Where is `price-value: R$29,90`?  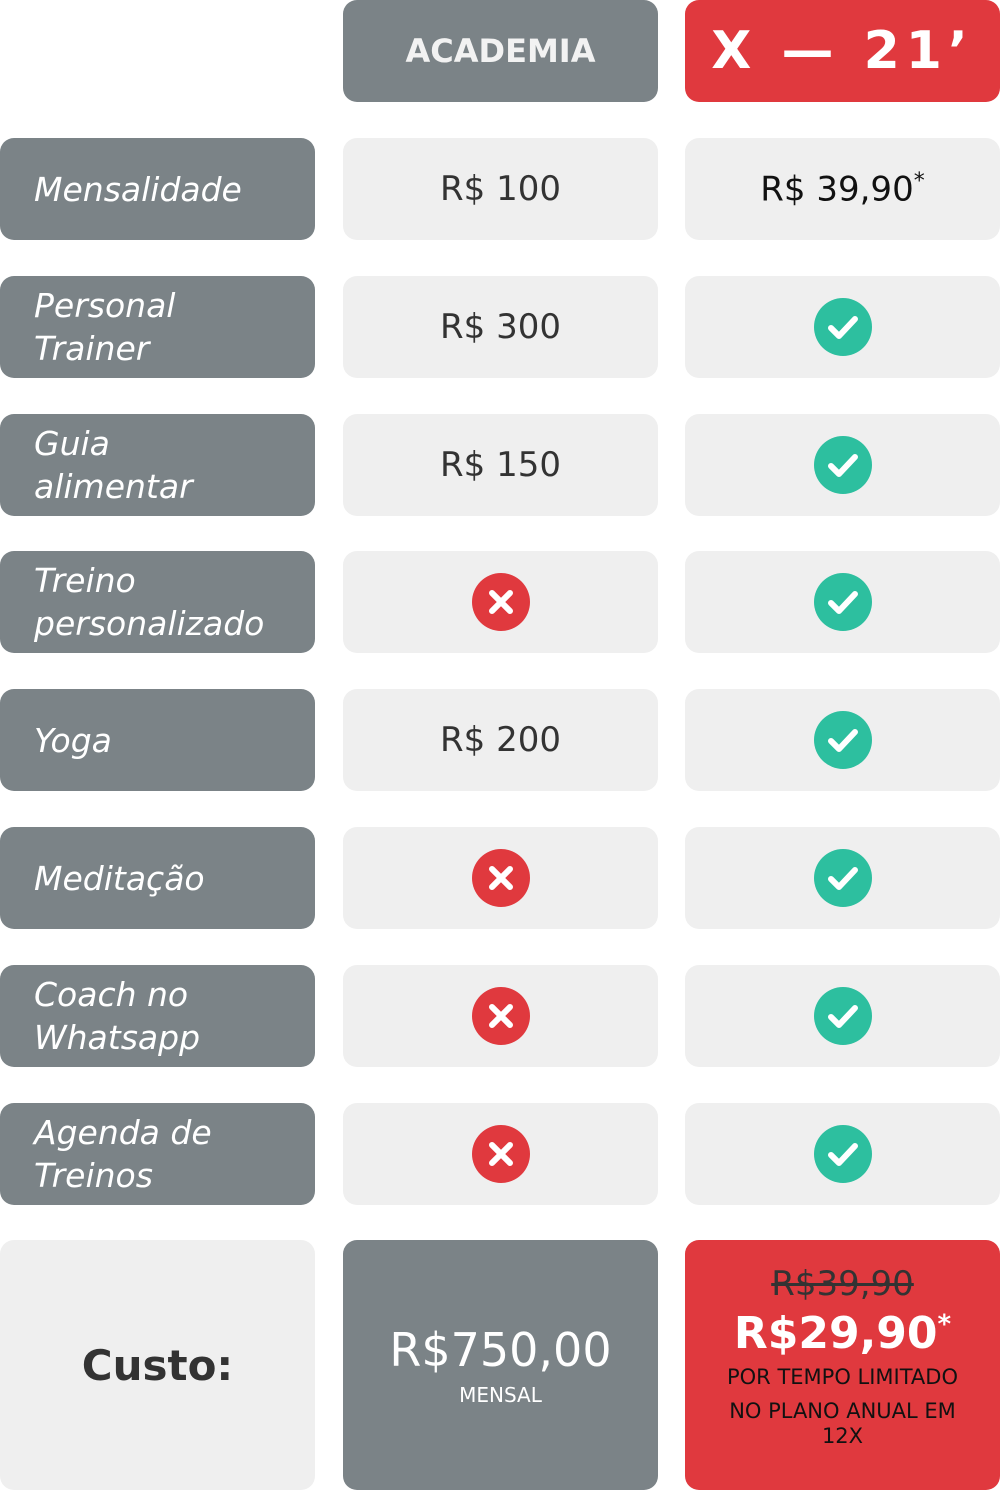 price-value: R$29,90 is located at coordinates (835, 1333).